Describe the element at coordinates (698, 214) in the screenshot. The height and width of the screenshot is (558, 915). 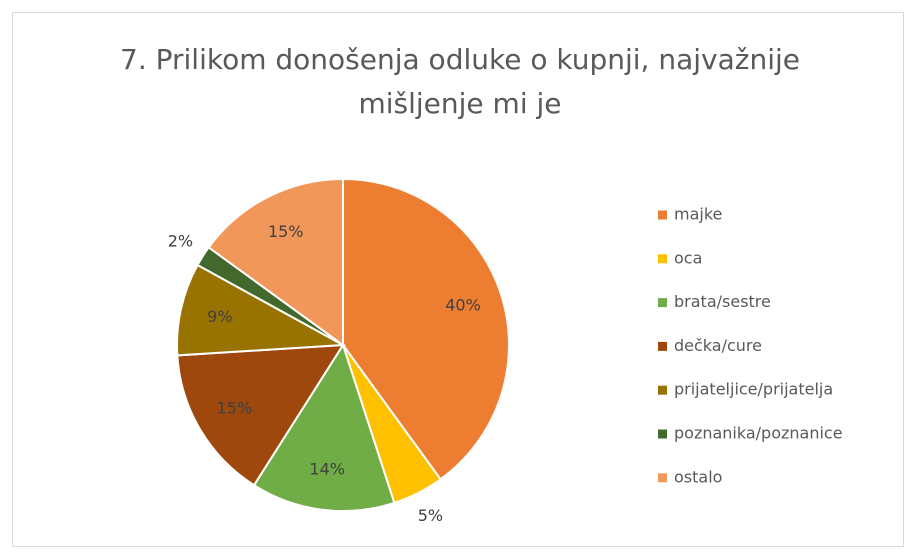
I see `legend-label: majke` at that location.